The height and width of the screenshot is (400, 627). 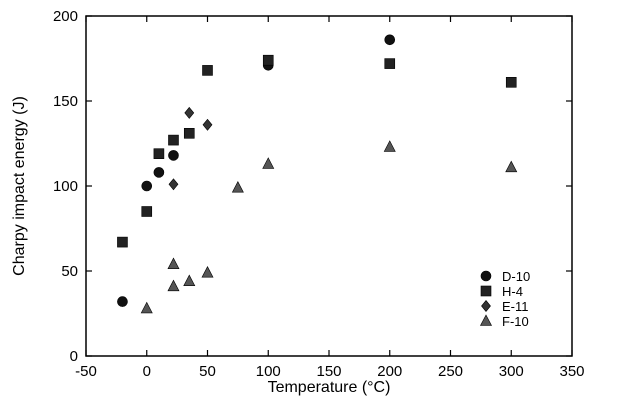 I want to click on y-tick-label: 50, so click(x=69, y=271).